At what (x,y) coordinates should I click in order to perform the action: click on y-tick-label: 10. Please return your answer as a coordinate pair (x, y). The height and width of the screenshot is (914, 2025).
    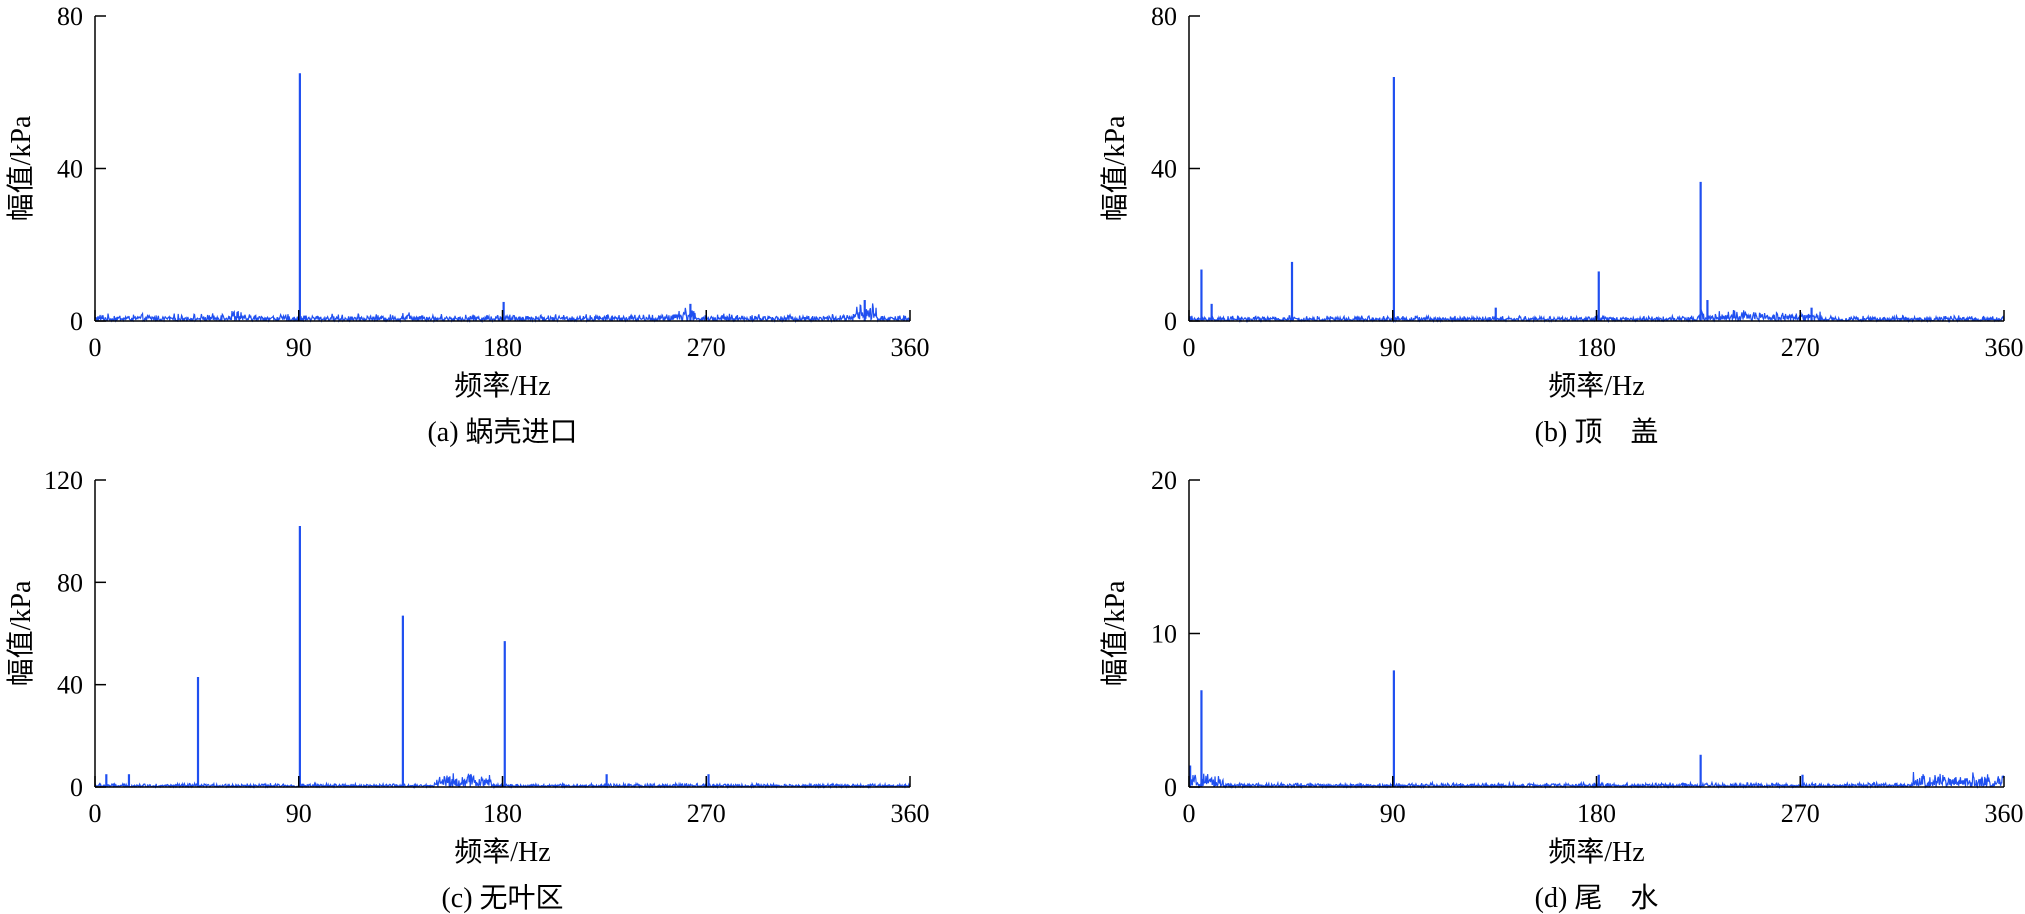
    Looking at the image, I should click on (1164, 634).